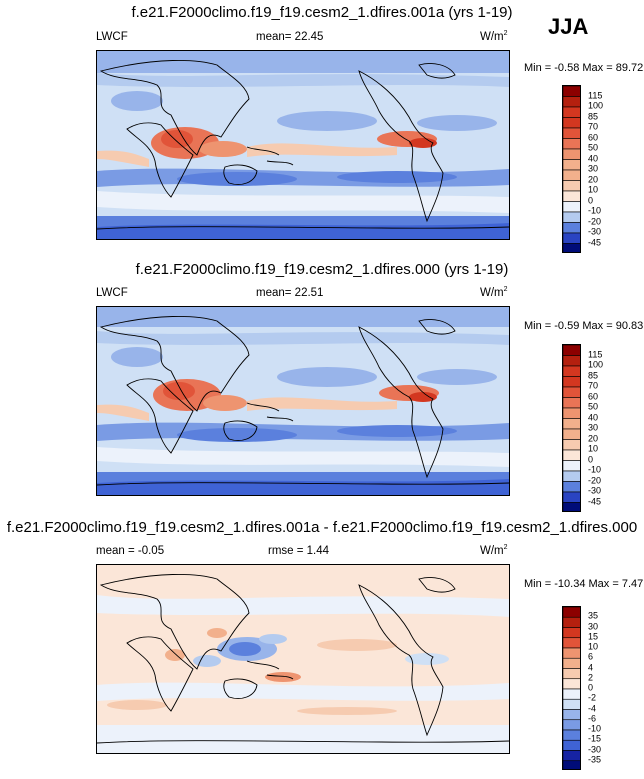  Describe the element at coordinates (592, 708) in the screenshot. I see `colorbar-tick-label: -4` at that location.